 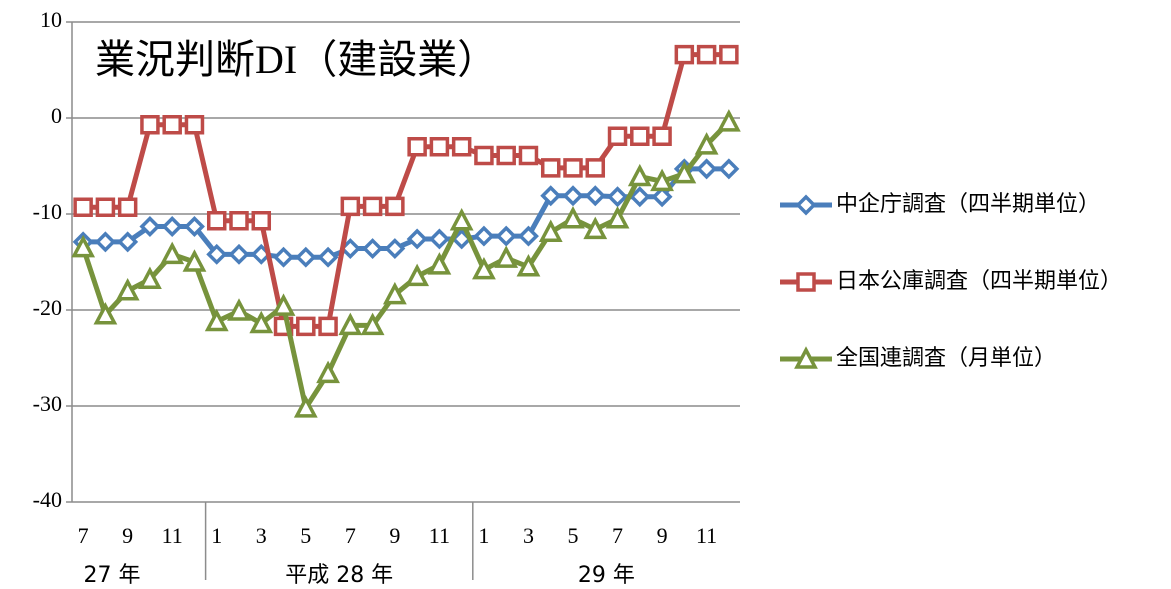 What do you see at coordinates (47, 499) in the screenshot?
I see `y-tick-label: -40` at bounding box center [47, 499].